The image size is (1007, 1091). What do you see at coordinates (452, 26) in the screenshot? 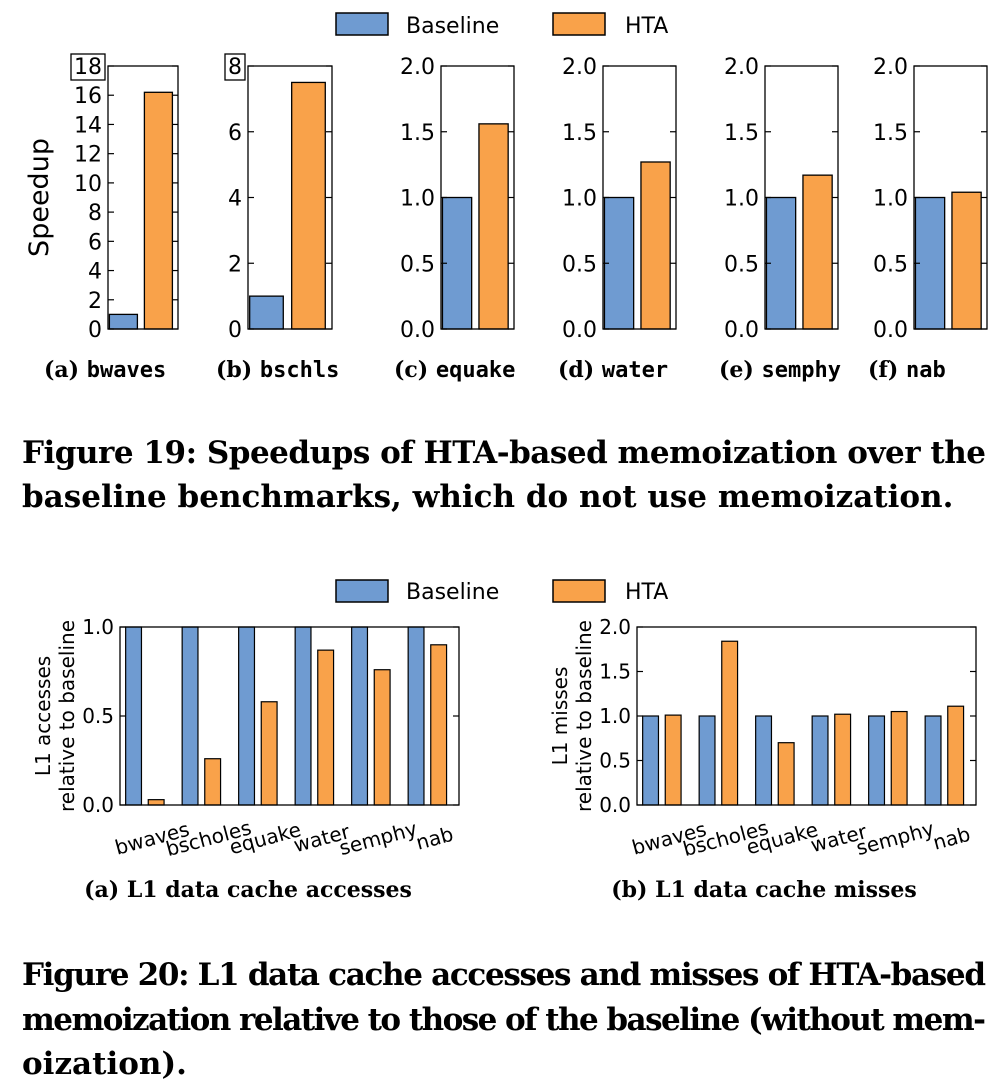
I see `legend-baseline-label: Baseline` at bounding box center [452, 26].